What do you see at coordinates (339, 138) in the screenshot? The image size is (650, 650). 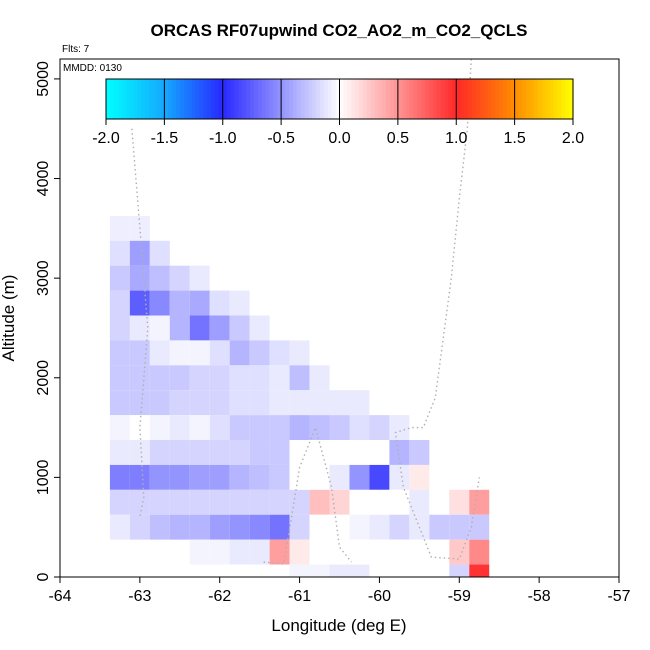 I see `colorbar-tick-label: 0.0` at bounding box center [339, 138].